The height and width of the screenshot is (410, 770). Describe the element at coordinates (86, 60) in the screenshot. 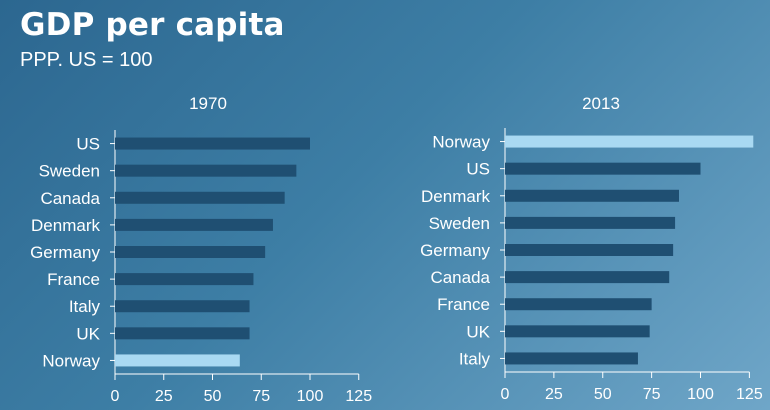

I see `page-subtitle: PPP. US = 100` at that location.